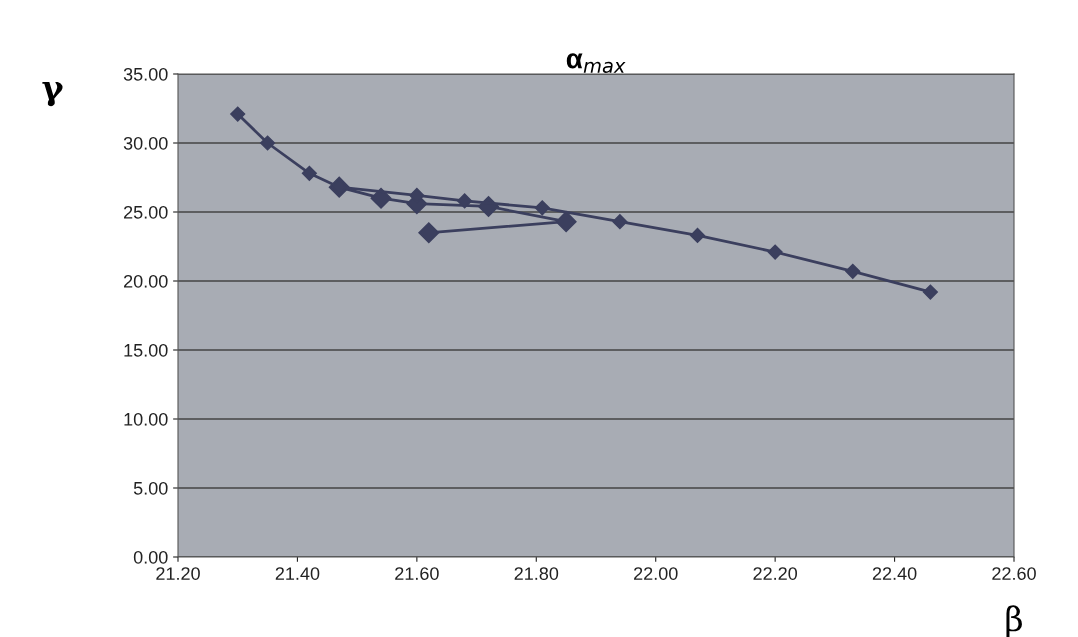  What do you see at coordinates (146, 212) in the screenshot?
I see `y-tick-label: 25.00` at bounding box center [146, 212].